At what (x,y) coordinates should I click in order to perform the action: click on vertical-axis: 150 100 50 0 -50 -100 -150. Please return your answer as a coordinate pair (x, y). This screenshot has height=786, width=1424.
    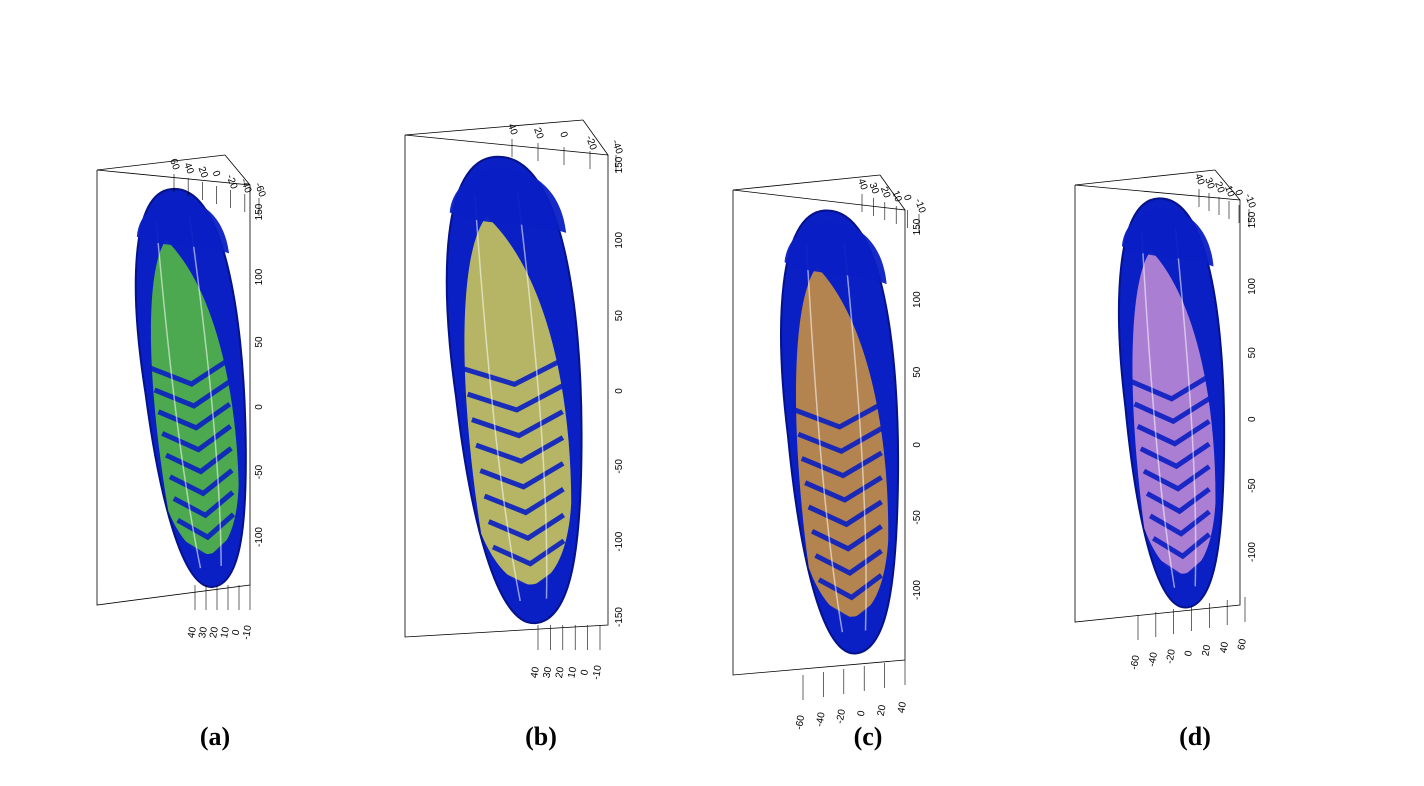
    Looking at the image, I should click on (619, 391).